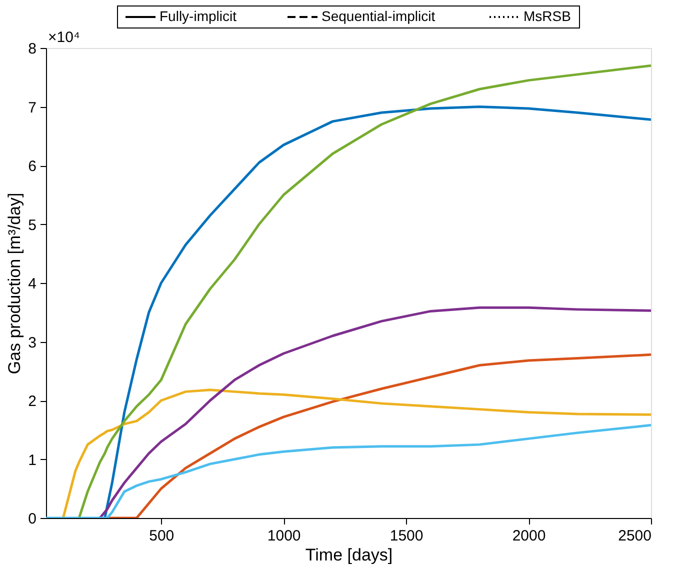 This screenshot has width=695, height=585. Describe the element at coordinates (32, 107) in the screenshot. I see `y-tick-label: 7` at that location.